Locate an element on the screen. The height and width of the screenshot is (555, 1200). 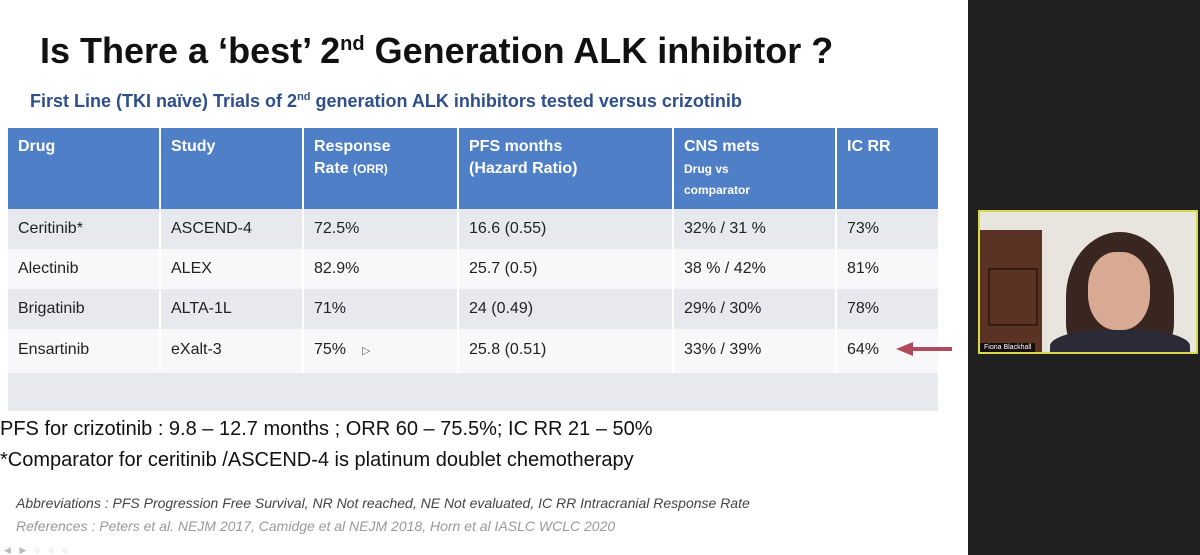
cell-study: ASCEND-4 is located at coordinates (232, 228).